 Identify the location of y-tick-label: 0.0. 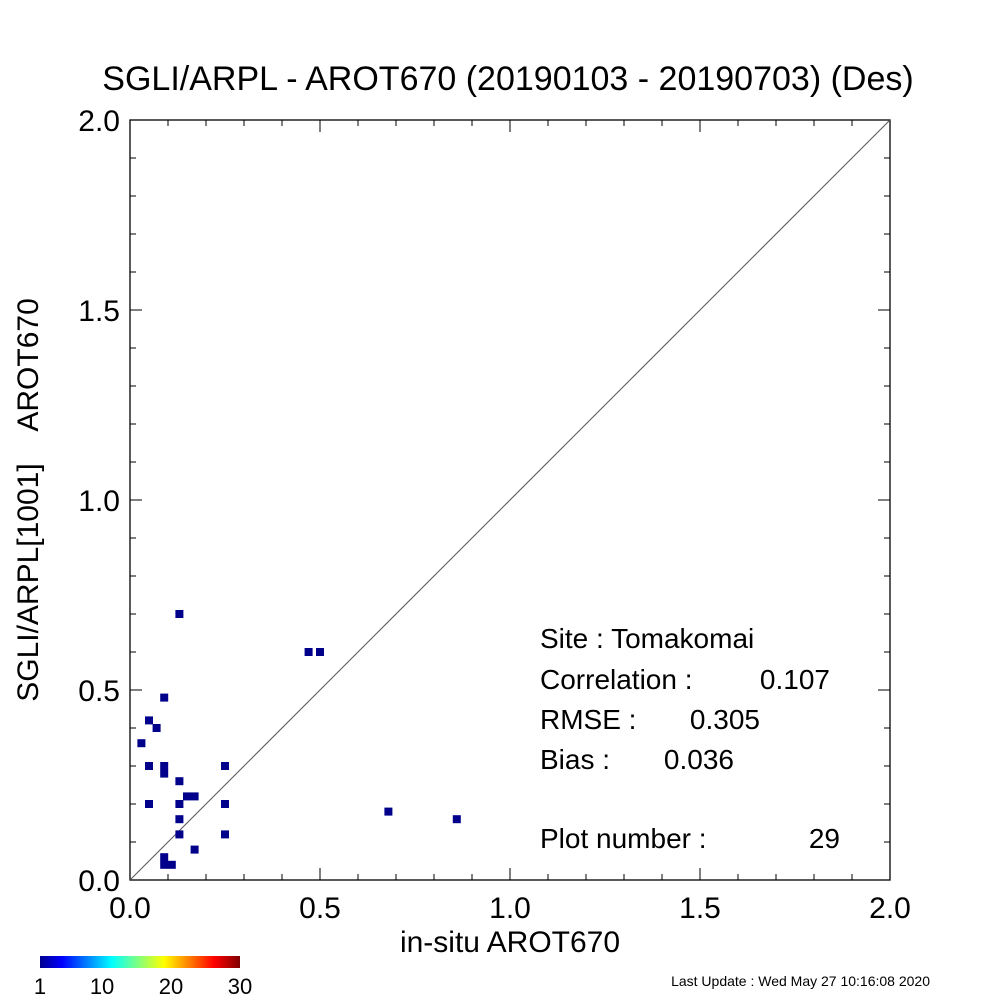
(99, 881).